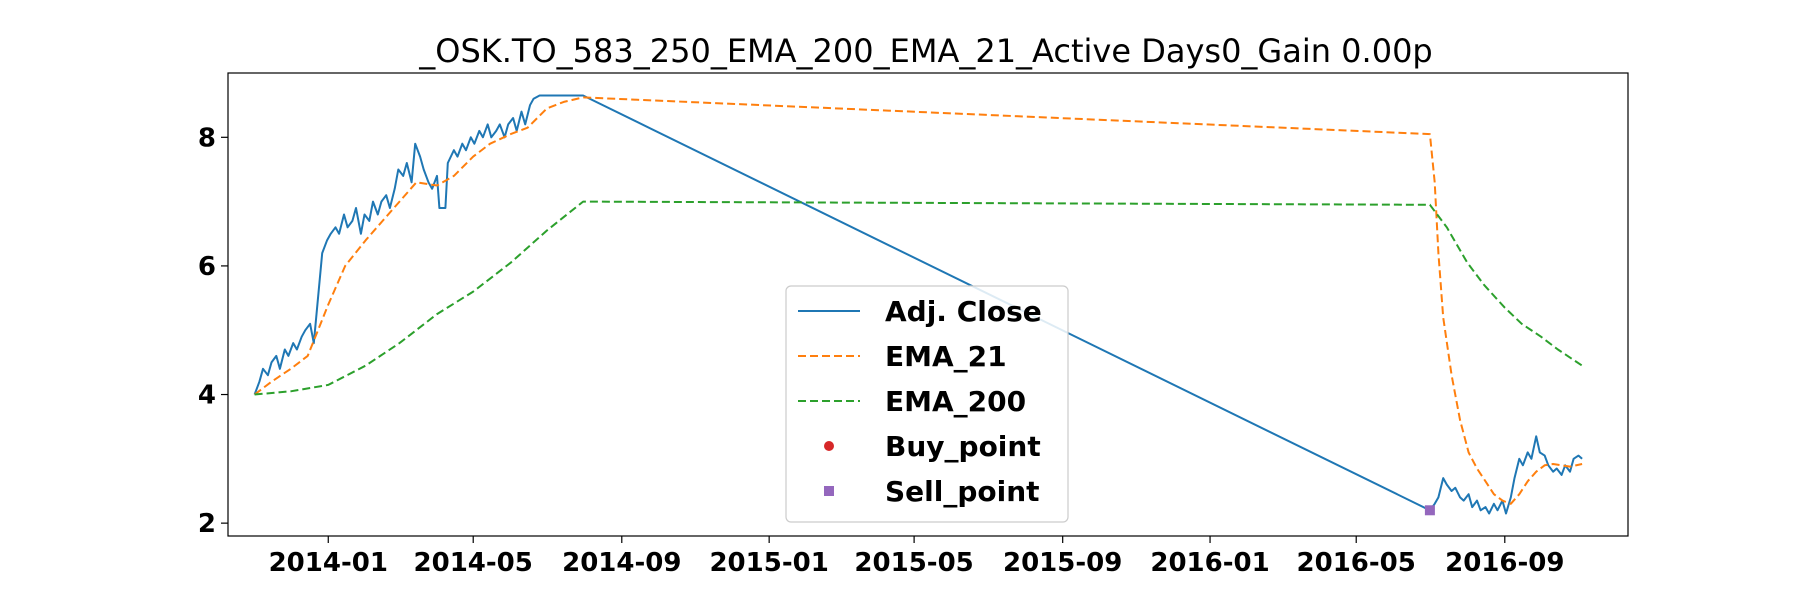 Image resolution: width=1800 pixels, height=600 pixels. What do you see at coordinates (621, 563) in the screenshot?
I see `x-tick-label: 2014-09` at bounding box center [621, 563].